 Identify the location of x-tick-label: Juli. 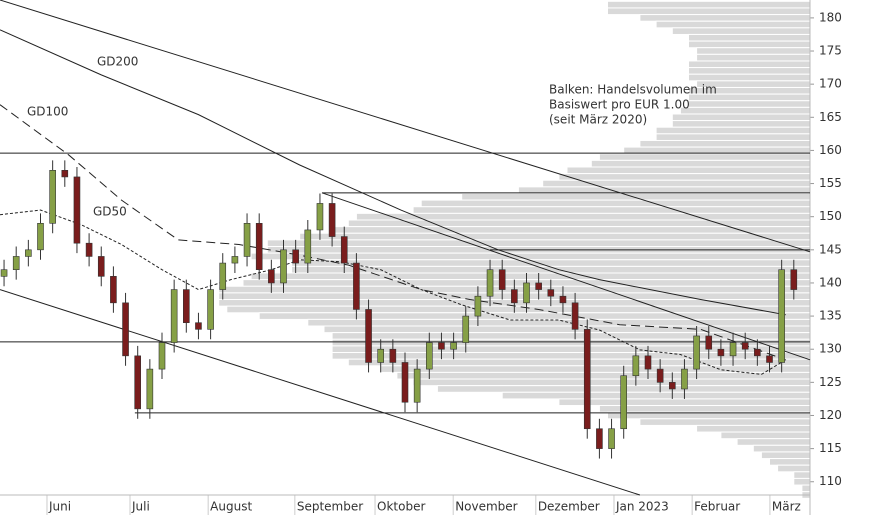
(140, 507).